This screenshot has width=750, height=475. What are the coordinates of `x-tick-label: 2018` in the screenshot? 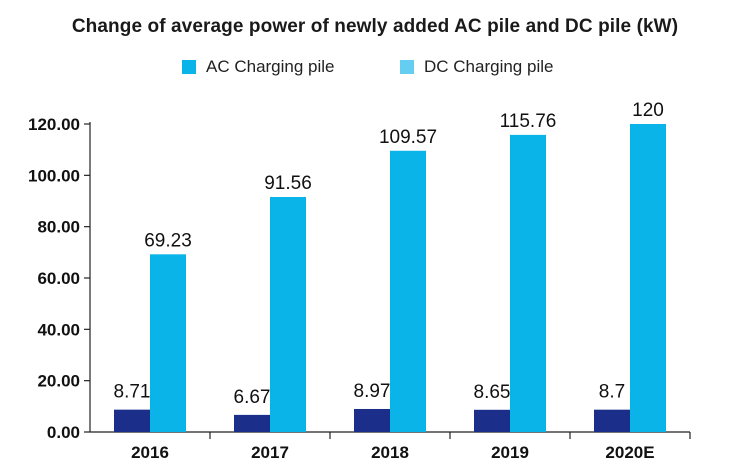 It's located at (390, 452).